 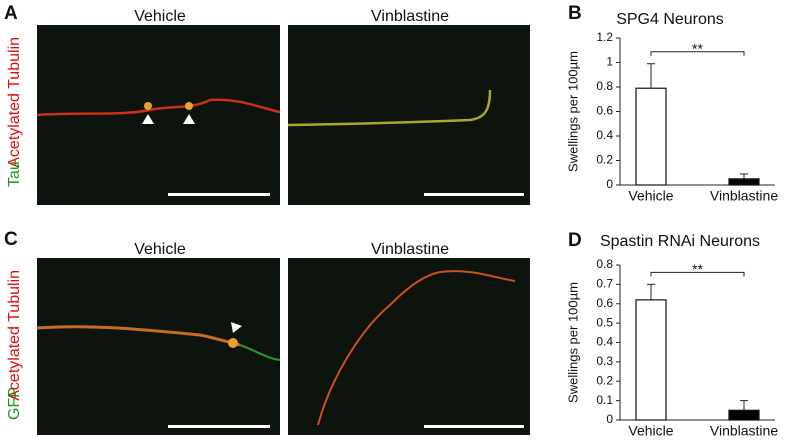 I want to click on stain-label: Acetylated TubulinTau, so click(x=14, y=112).